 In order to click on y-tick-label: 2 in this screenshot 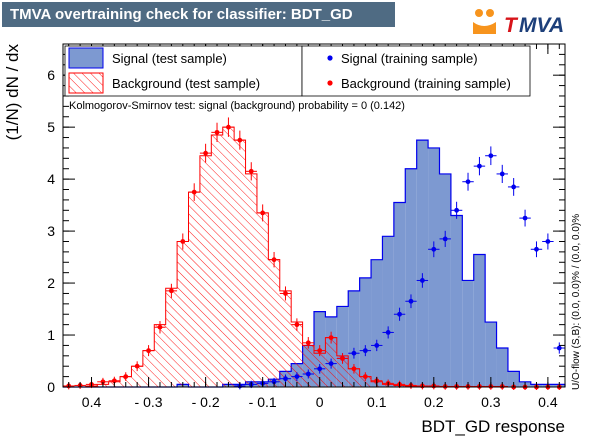, I will do `click(51, 283)`.